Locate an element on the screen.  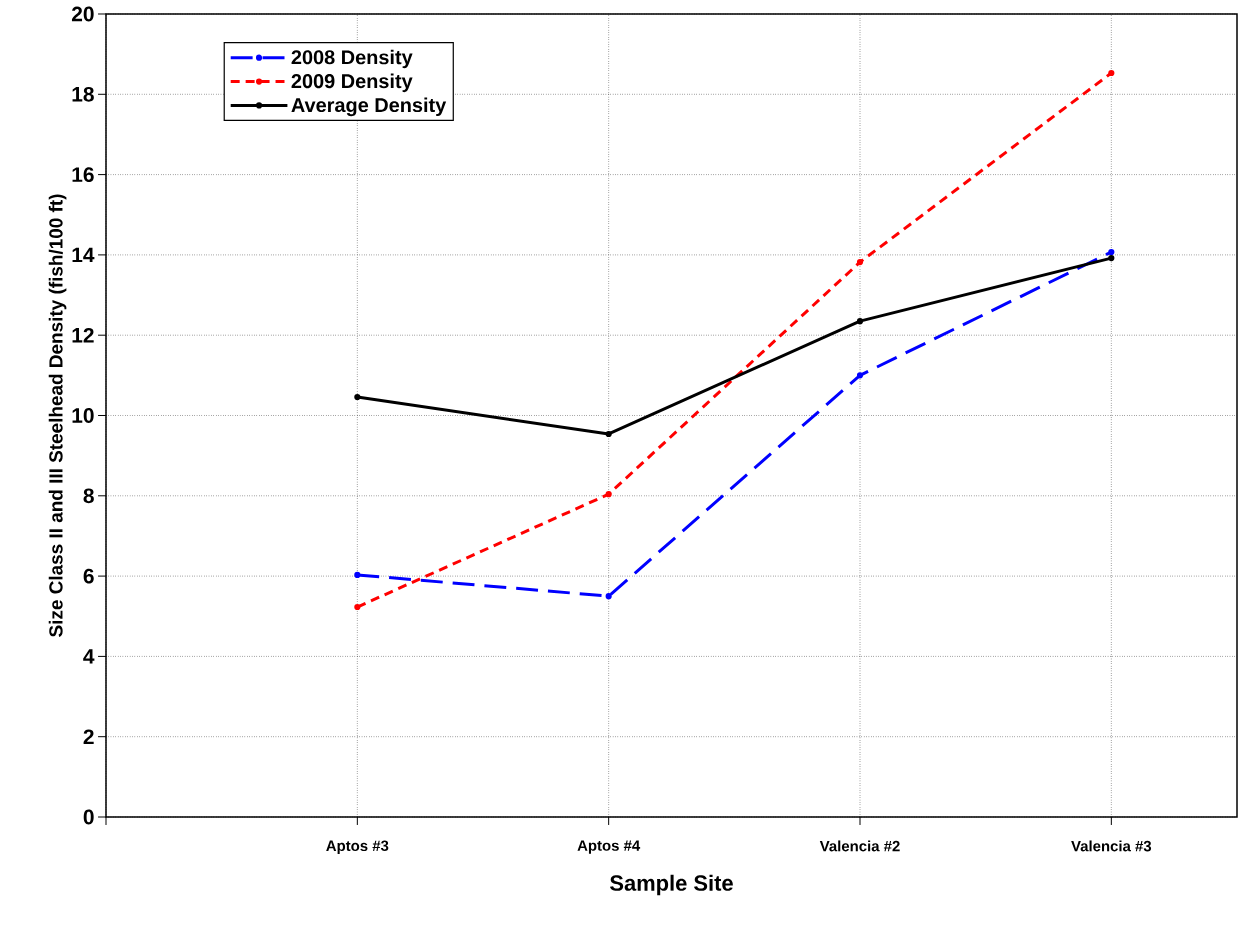
y-tick-label: 12 is located at coordinates (83, 335).